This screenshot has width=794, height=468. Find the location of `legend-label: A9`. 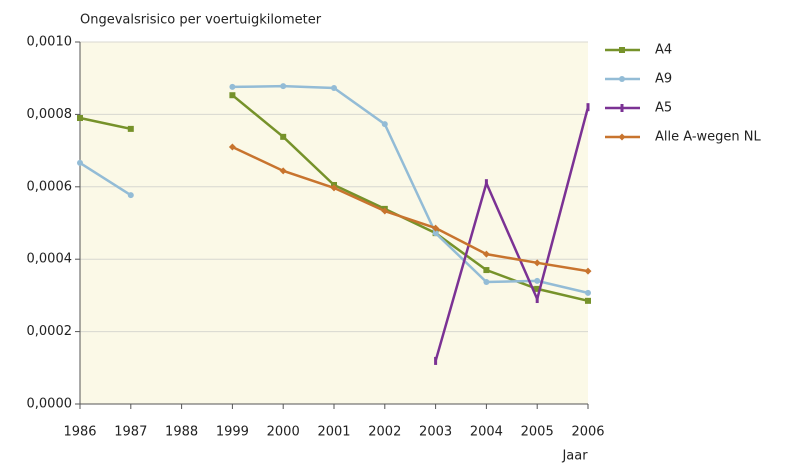

legend-label: A9 is located at coordinates (663, 79).